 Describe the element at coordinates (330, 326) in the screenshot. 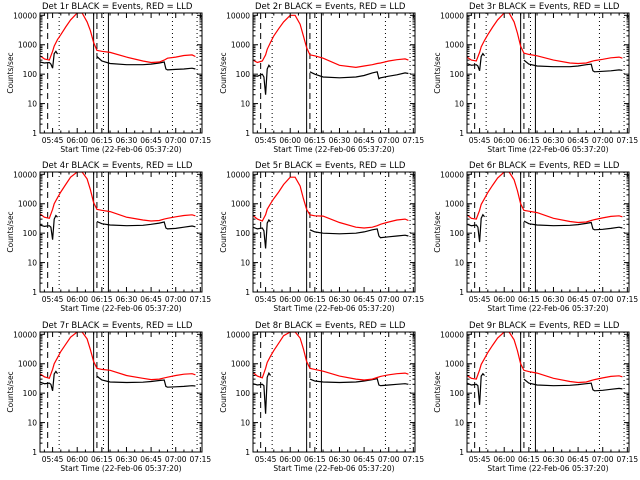

I see `panel-title: Det 8r BLACK = Events, RED = LLD` at that location.